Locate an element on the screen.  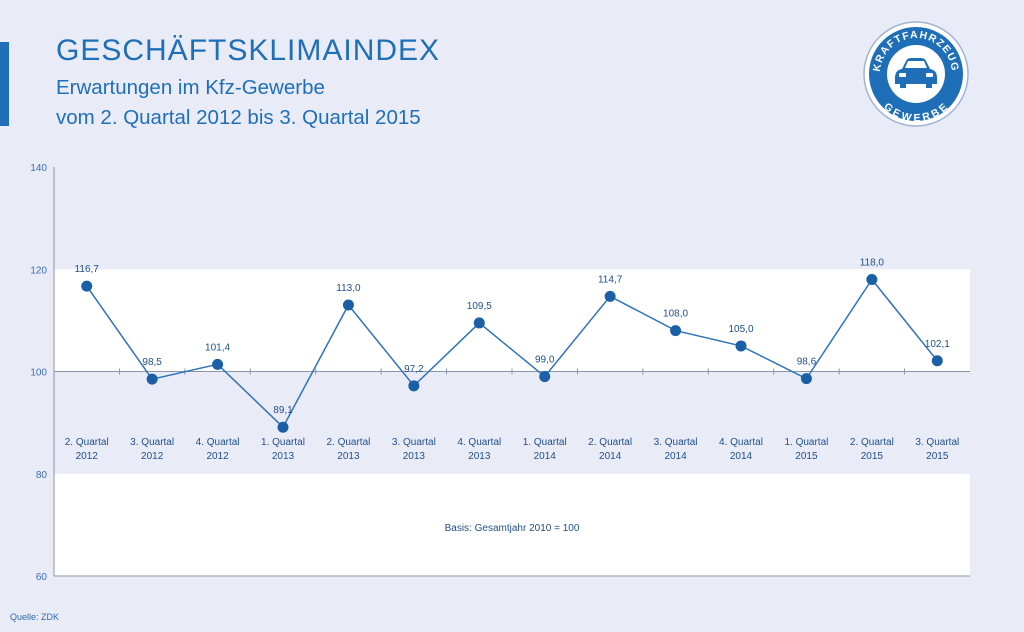
y-tick-label: 100 is located at coordinates (38, 373).